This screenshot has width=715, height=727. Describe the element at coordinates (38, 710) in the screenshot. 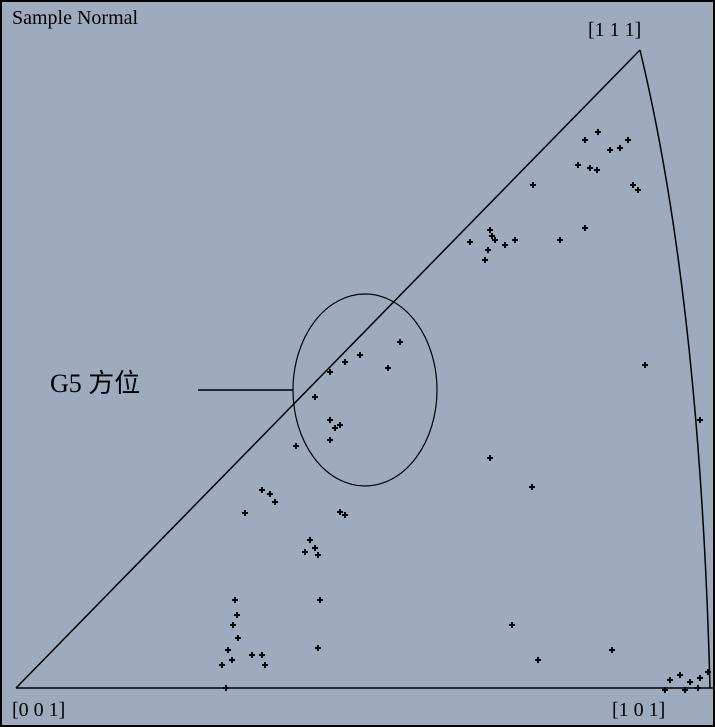

I see `pole-label: [0 0 1]` at that location.